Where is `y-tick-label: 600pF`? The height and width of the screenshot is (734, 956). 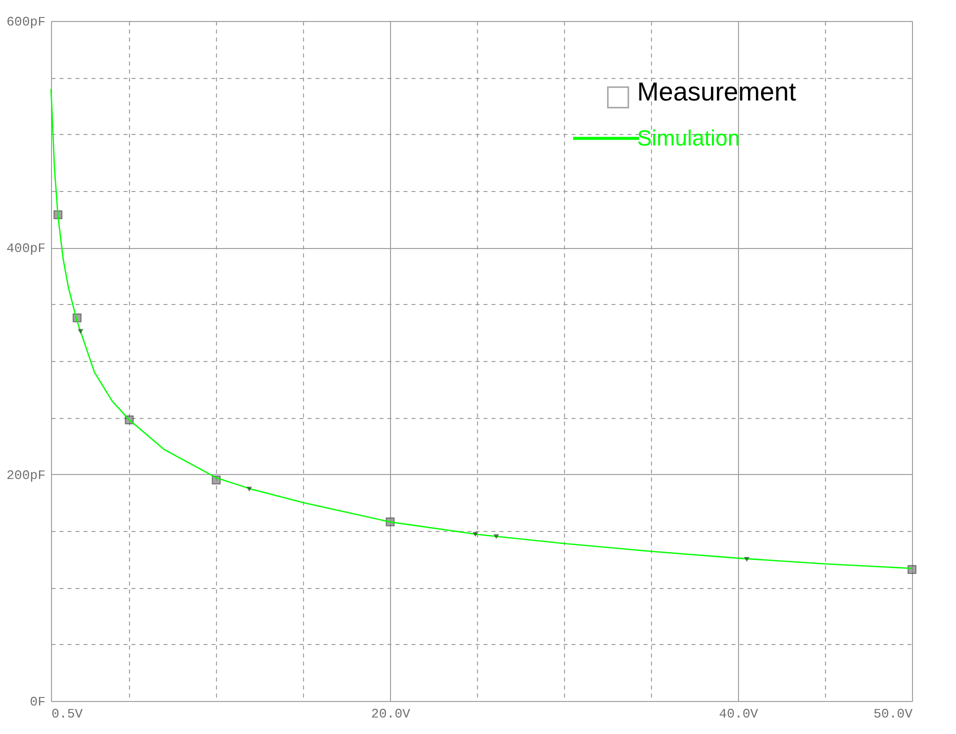 y-tick-label: 600pF is located at coordinates (26, 22).